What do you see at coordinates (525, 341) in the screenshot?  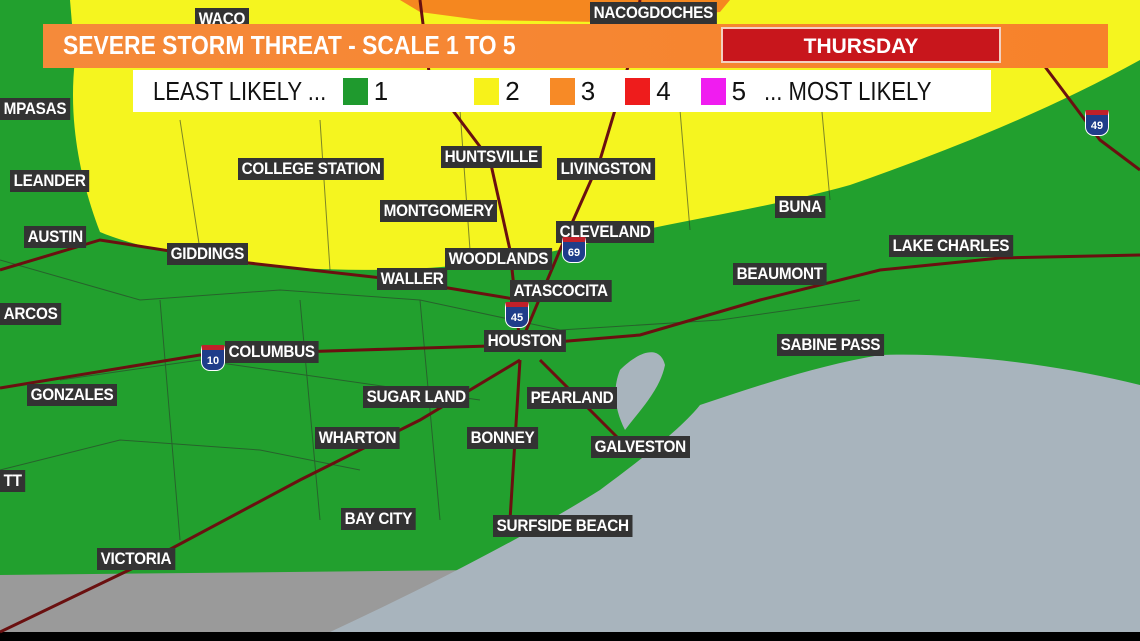 I see `city-label: HOUSTON` at bounding box center [525, 341].